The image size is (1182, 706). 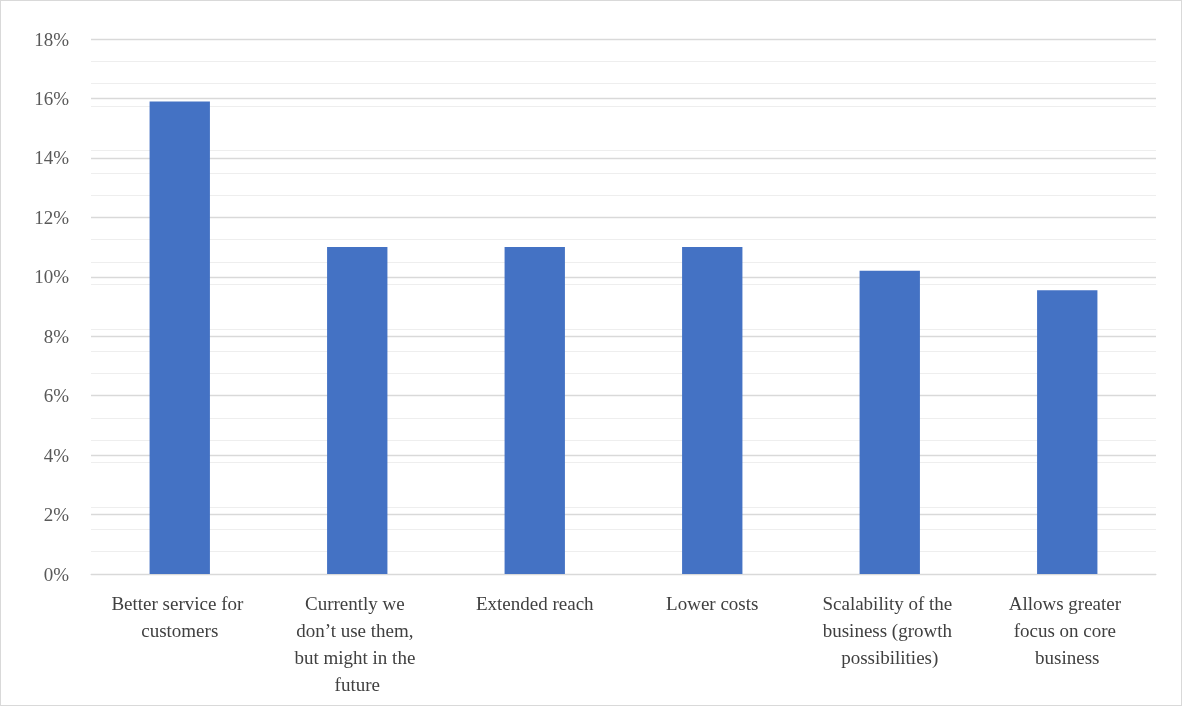 What do you see at coordinates (52, 39) in the screenshot?
I see `y-tick-label: 18%` at bounding box center [52, 39].